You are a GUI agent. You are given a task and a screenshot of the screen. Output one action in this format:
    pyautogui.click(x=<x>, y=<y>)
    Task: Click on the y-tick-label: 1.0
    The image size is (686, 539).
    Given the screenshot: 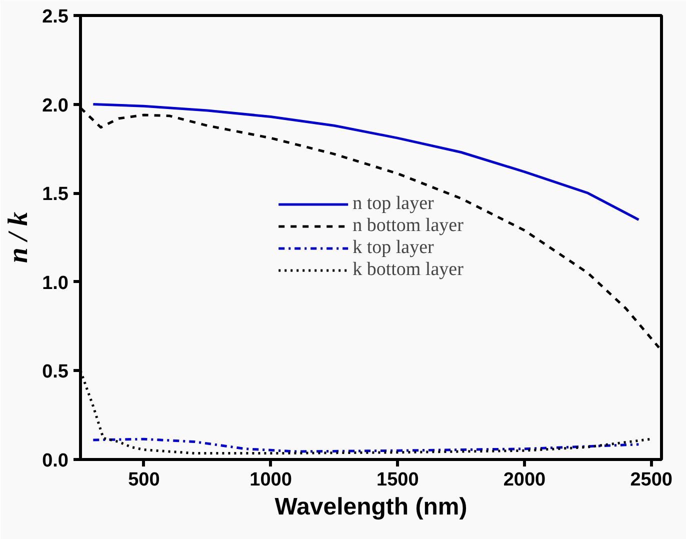 What is the action you would take?
    pyautogui.click(x=55, y=283)
    